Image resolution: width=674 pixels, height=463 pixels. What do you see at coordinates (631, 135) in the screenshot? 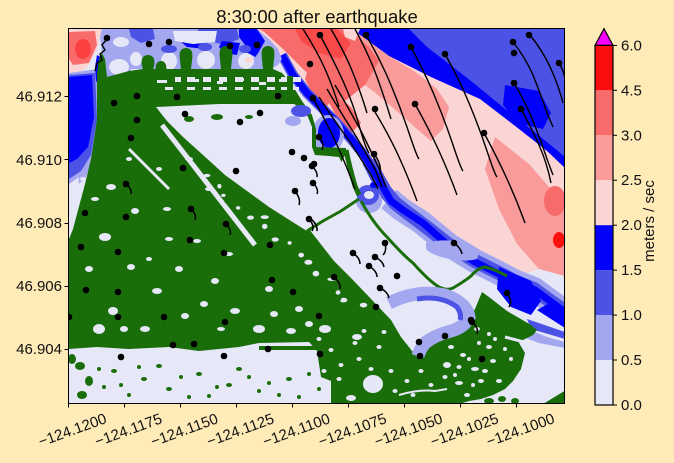
I see `svg-text: 3.0` at bounding box center [631, 135].